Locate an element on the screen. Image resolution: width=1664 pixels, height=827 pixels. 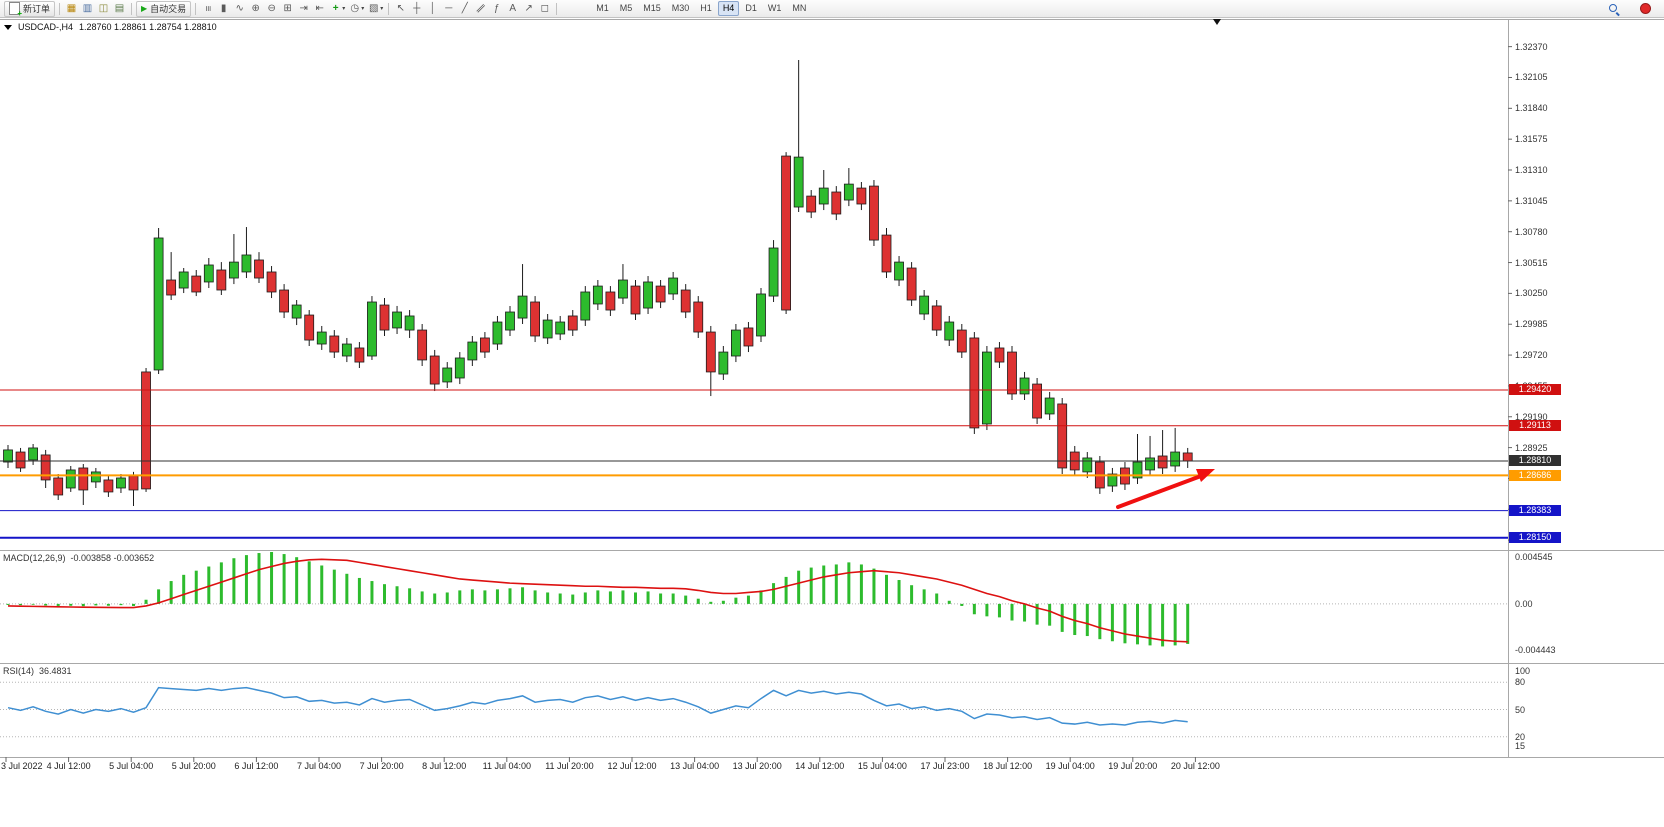
rsi-axis-tick: 20 is located at coordinates (1520, 736).